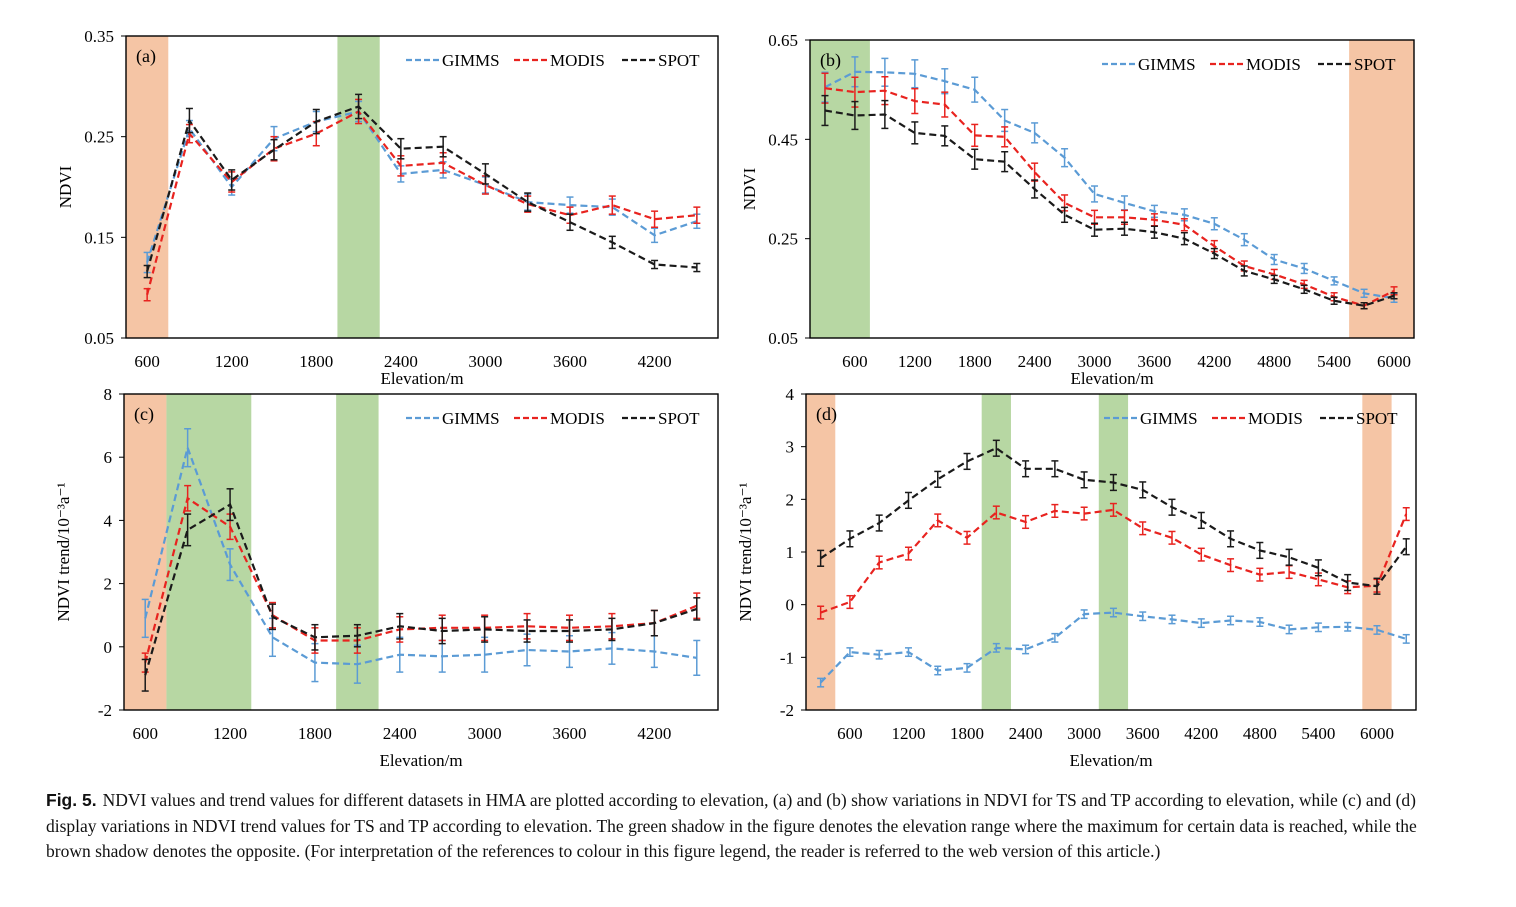 This screenshot has height=907, width=1516. Describe the element at coordinates (783, 40) in the screenshot. I see `y-tick-label: 0.65` at that location.